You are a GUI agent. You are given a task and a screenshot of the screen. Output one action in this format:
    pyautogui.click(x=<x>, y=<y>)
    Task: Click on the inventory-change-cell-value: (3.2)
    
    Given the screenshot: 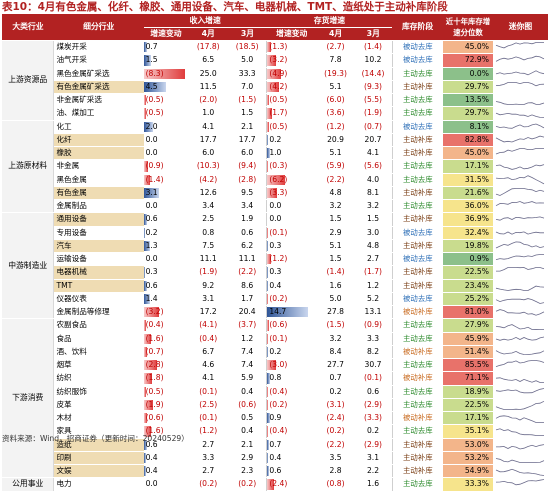 What is the action you would take?
    pyautogui.click(x=277, y=59)
    